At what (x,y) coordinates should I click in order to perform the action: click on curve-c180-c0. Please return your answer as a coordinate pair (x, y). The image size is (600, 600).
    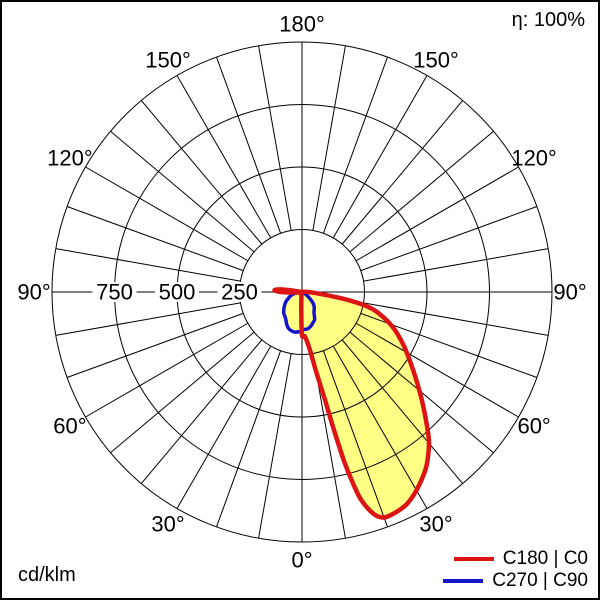
    Looking at the image, I should click on (352, 403).